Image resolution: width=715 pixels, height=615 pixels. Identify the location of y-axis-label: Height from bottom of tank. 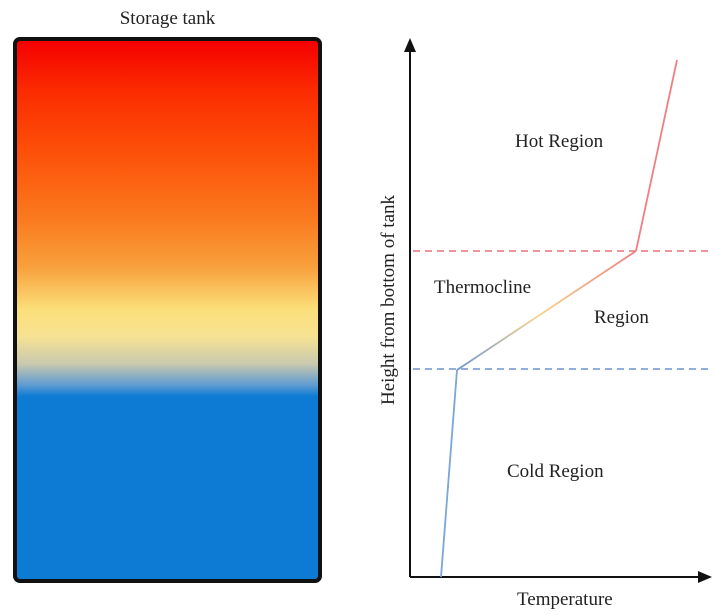
(388, 300).